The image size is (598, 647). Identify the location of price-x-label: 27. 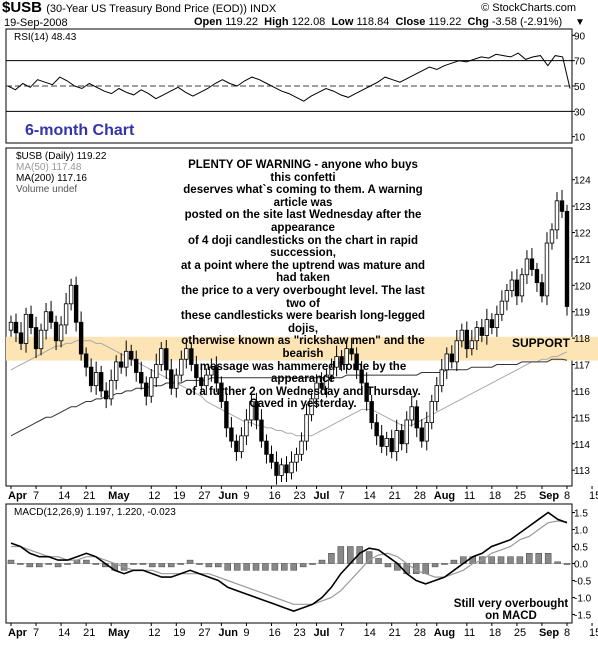
(204, 496).